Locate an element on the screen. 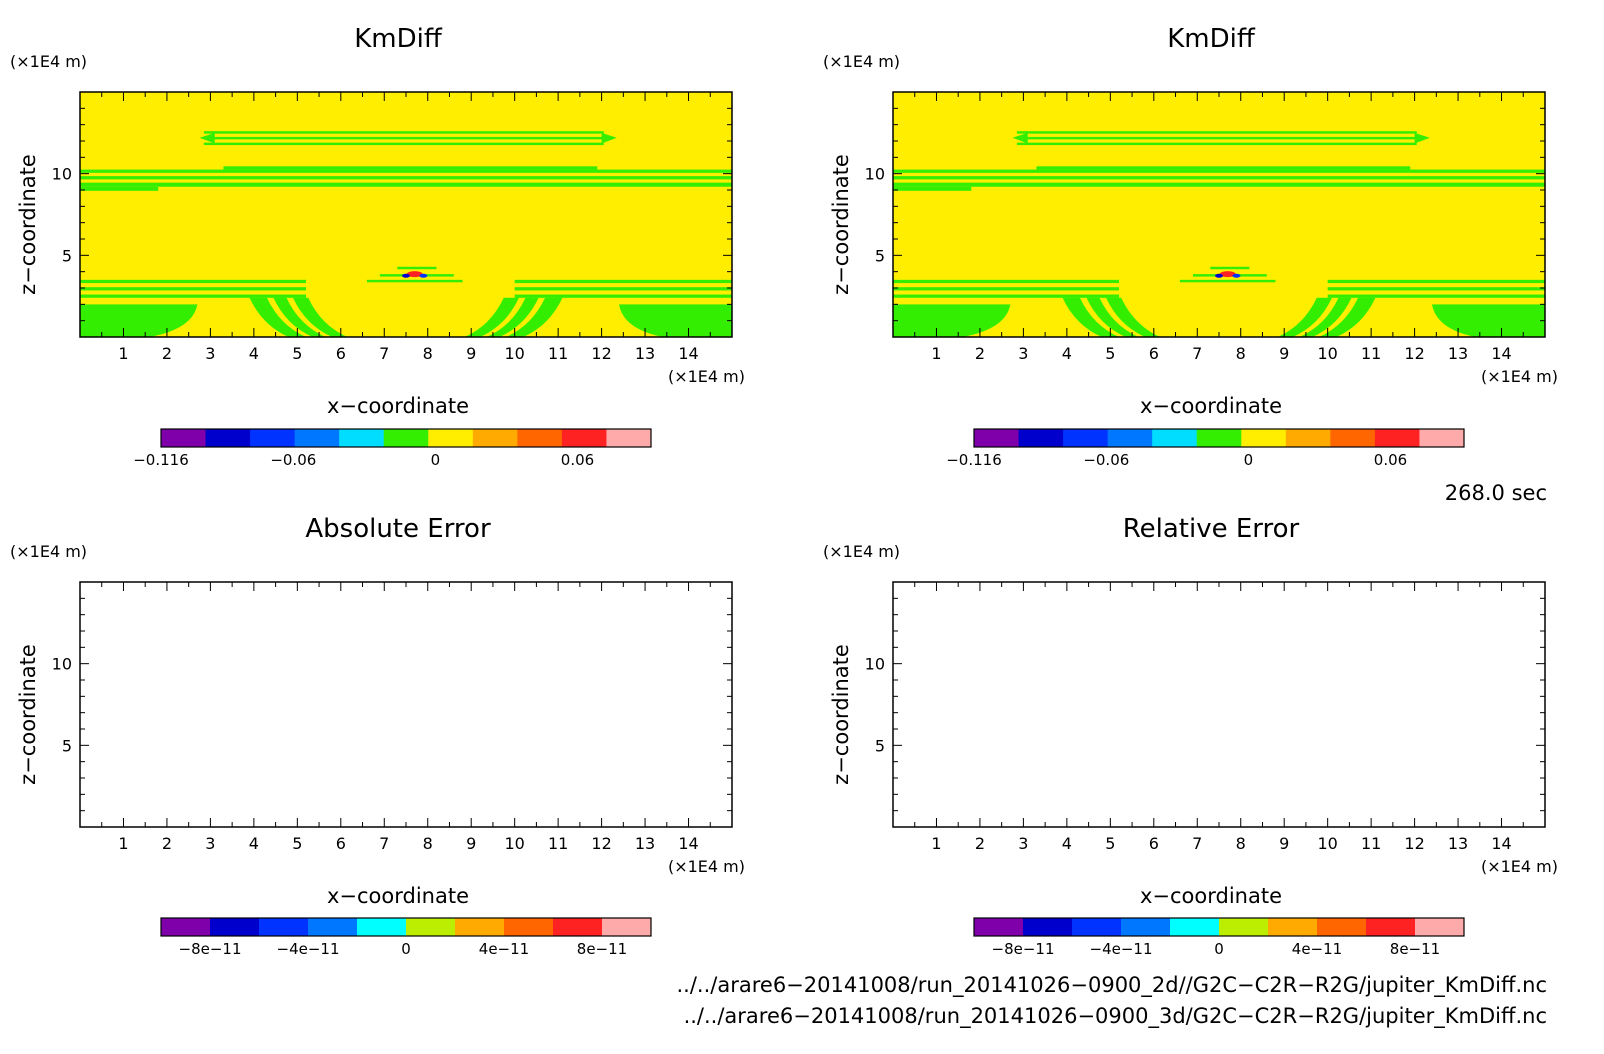 This screenshot has width=1604, height=1054. colorbar-tick-label: −0.116 is located at coordinates (161, 460).